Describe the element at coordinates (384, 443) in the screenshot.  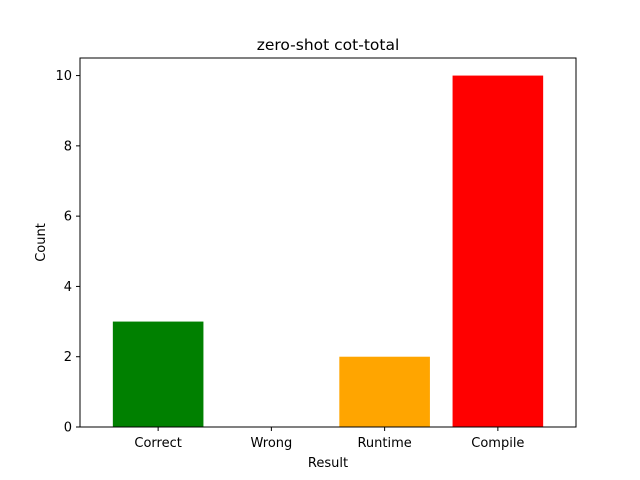
I see `x-tick-label: Runtime` at that location.